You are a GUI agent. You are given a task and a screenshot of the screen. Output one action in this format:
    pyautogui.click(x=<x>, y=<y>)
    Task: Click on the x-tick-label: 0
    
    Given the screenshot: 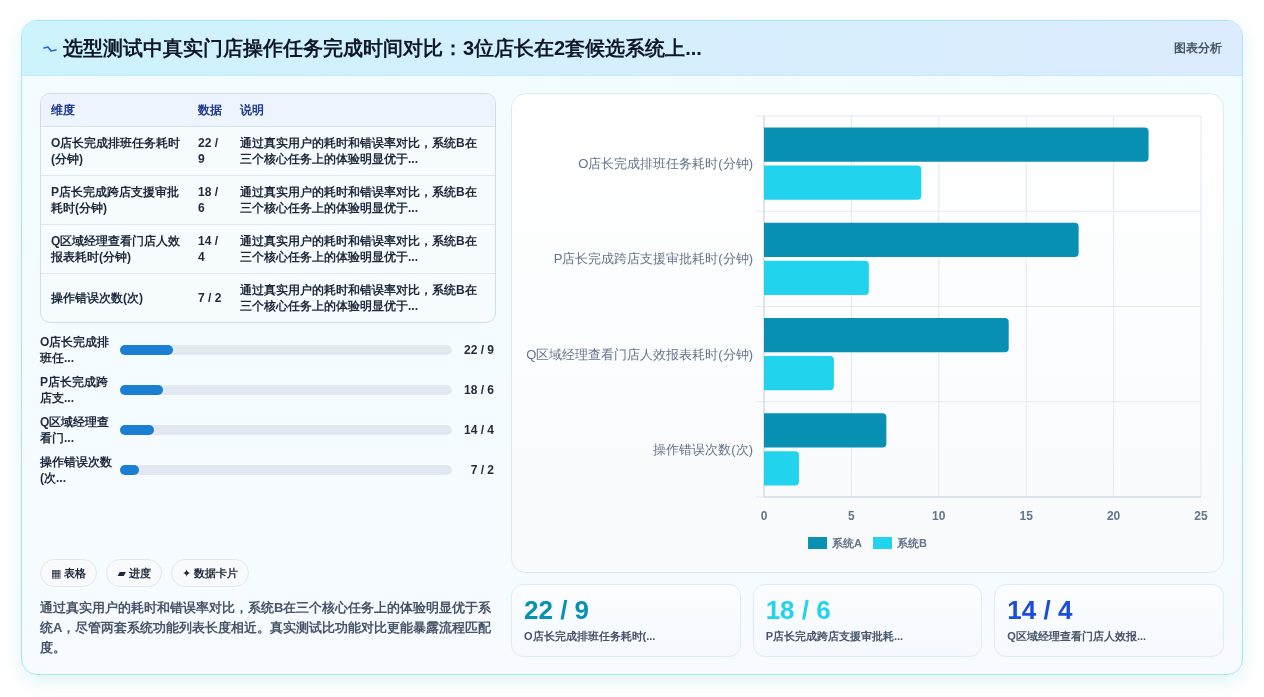 What is the action you would take?
    pyautogui.click(x=764, y=516)
    